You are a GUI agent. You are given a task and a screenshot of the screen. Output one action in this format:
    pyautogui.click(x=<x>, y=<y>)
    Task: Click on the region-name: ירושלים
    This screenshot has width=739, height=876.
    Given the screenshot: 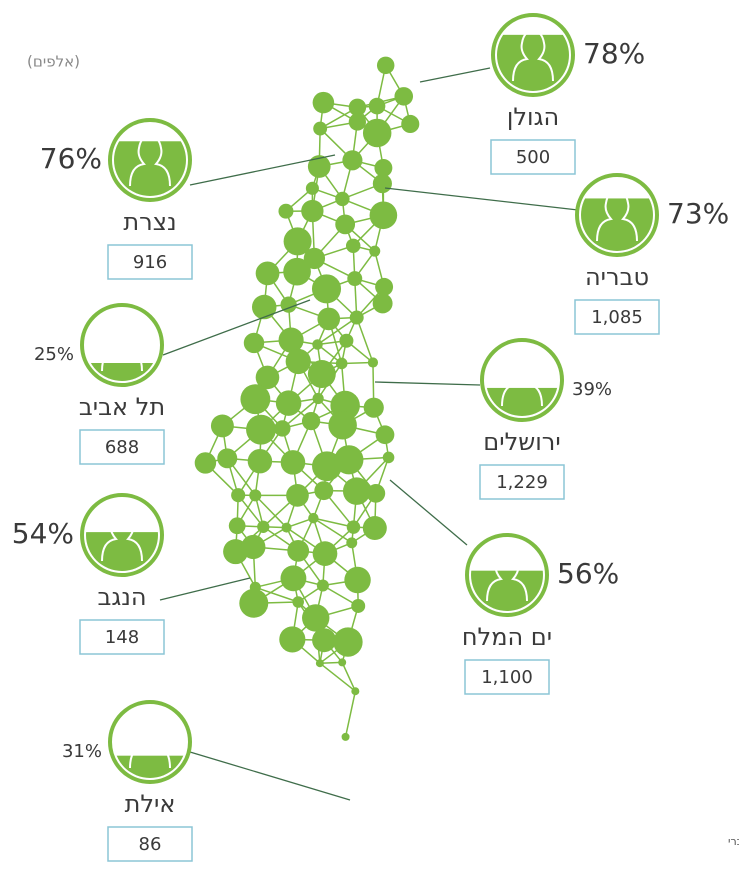 What is the action you would take?
    pyautogui.click(x=521, y=442)
    